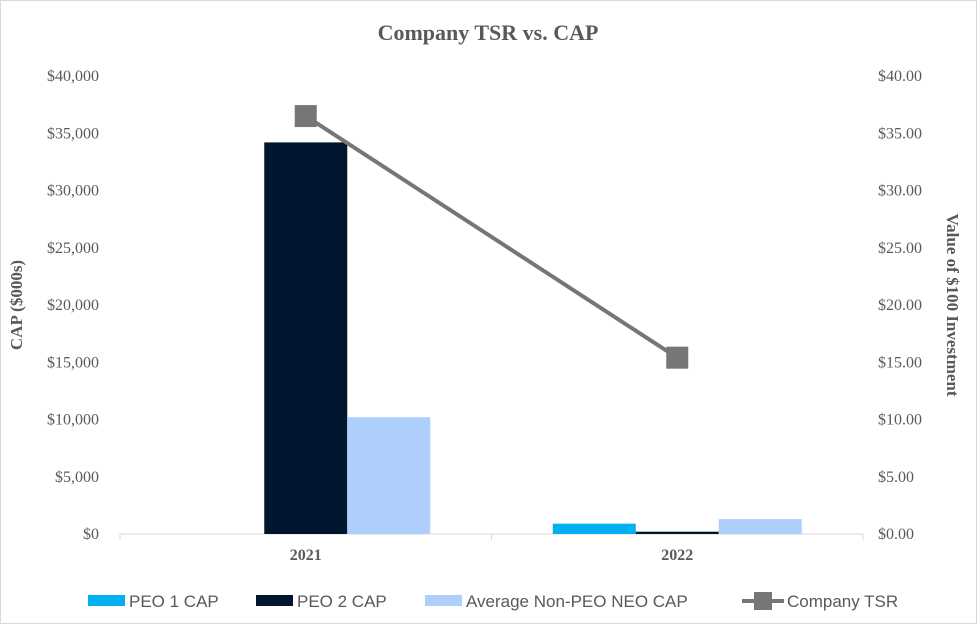  What do you see at coordinates (900, 305) in the screenshot?
I see `y2-tick-label: $20.00` at bounding box center [900, 305].